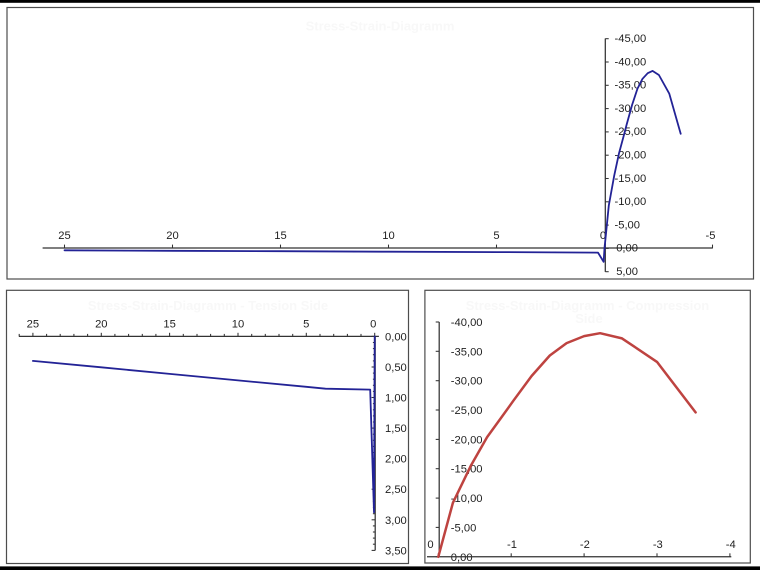  What do you see at coordinates (627, 272) in the screenshot?
I see `svg-text: 5,00` at bounding box center [627, 272].